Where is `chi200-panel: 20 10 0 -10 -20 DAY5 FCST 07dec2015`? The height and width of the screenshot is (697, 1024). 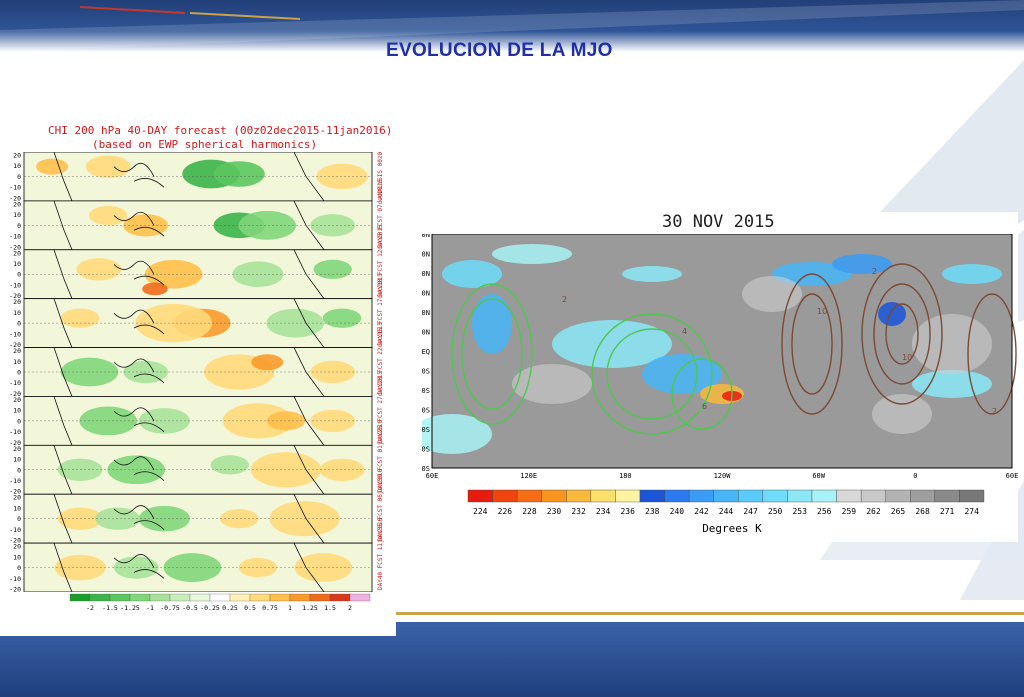
chi200-panel: 20 10 0 -10 -20 DAY5 FCST 07dec2015 is located at coordinates (196, 215).